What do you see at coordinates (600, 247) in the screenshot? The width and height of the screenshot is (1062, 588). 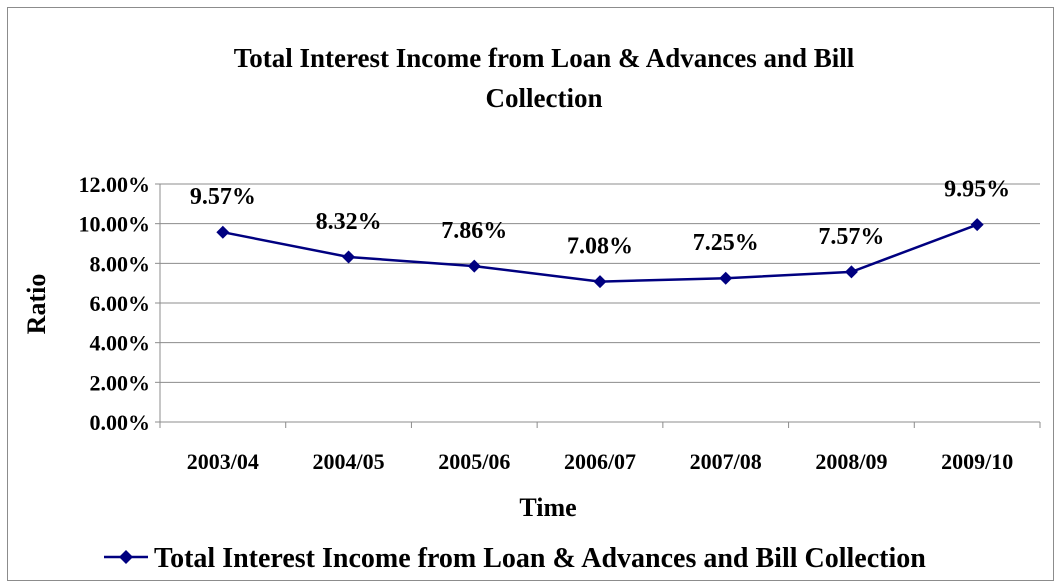 I see `data-label: 7.08%` at bounding box center [600, 247].